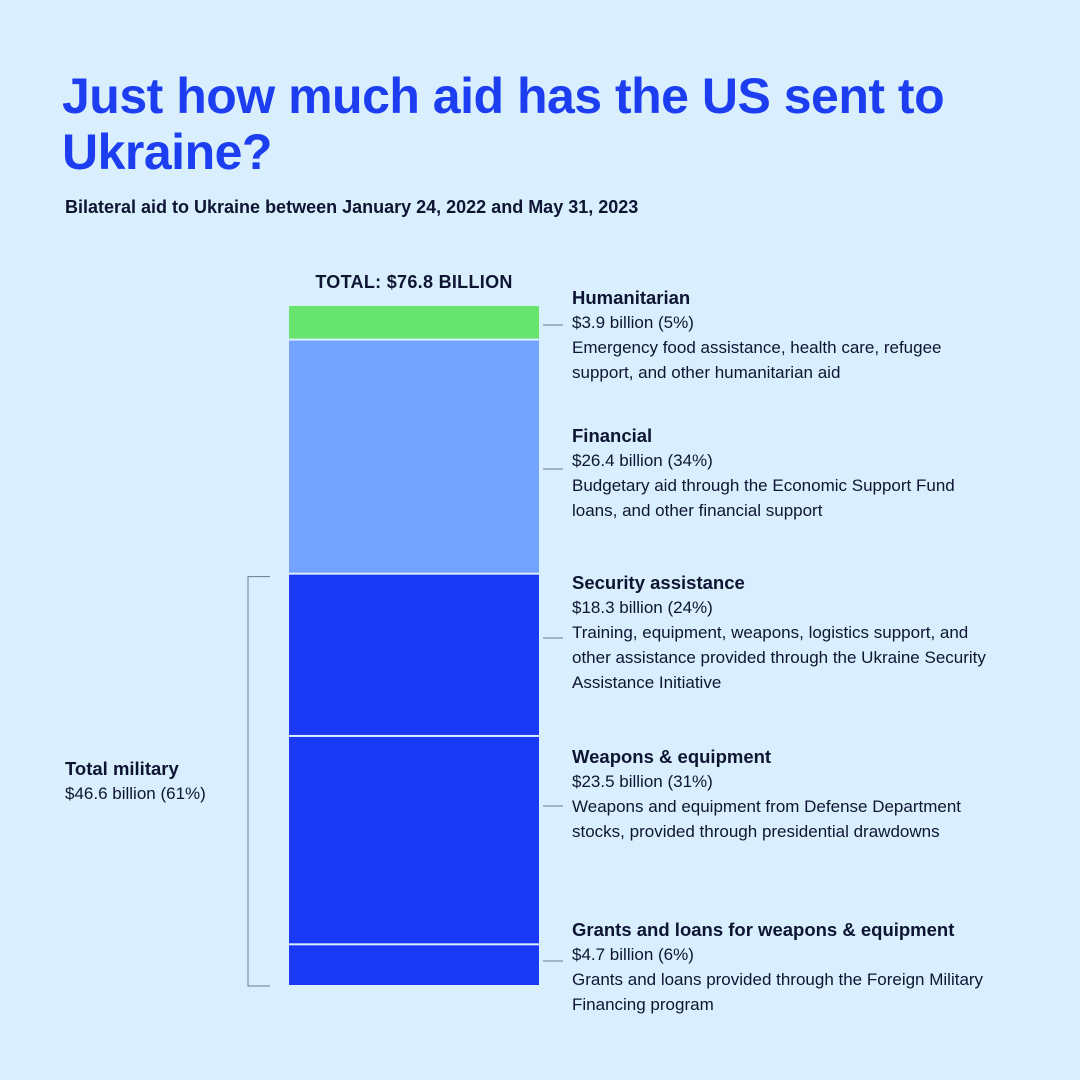 This screenshot has width=1080, height=1080. Describe the element at coordinates (642, 781) in the screenshot. I see `segment-value: $23.5 billion (31%)` at that location.